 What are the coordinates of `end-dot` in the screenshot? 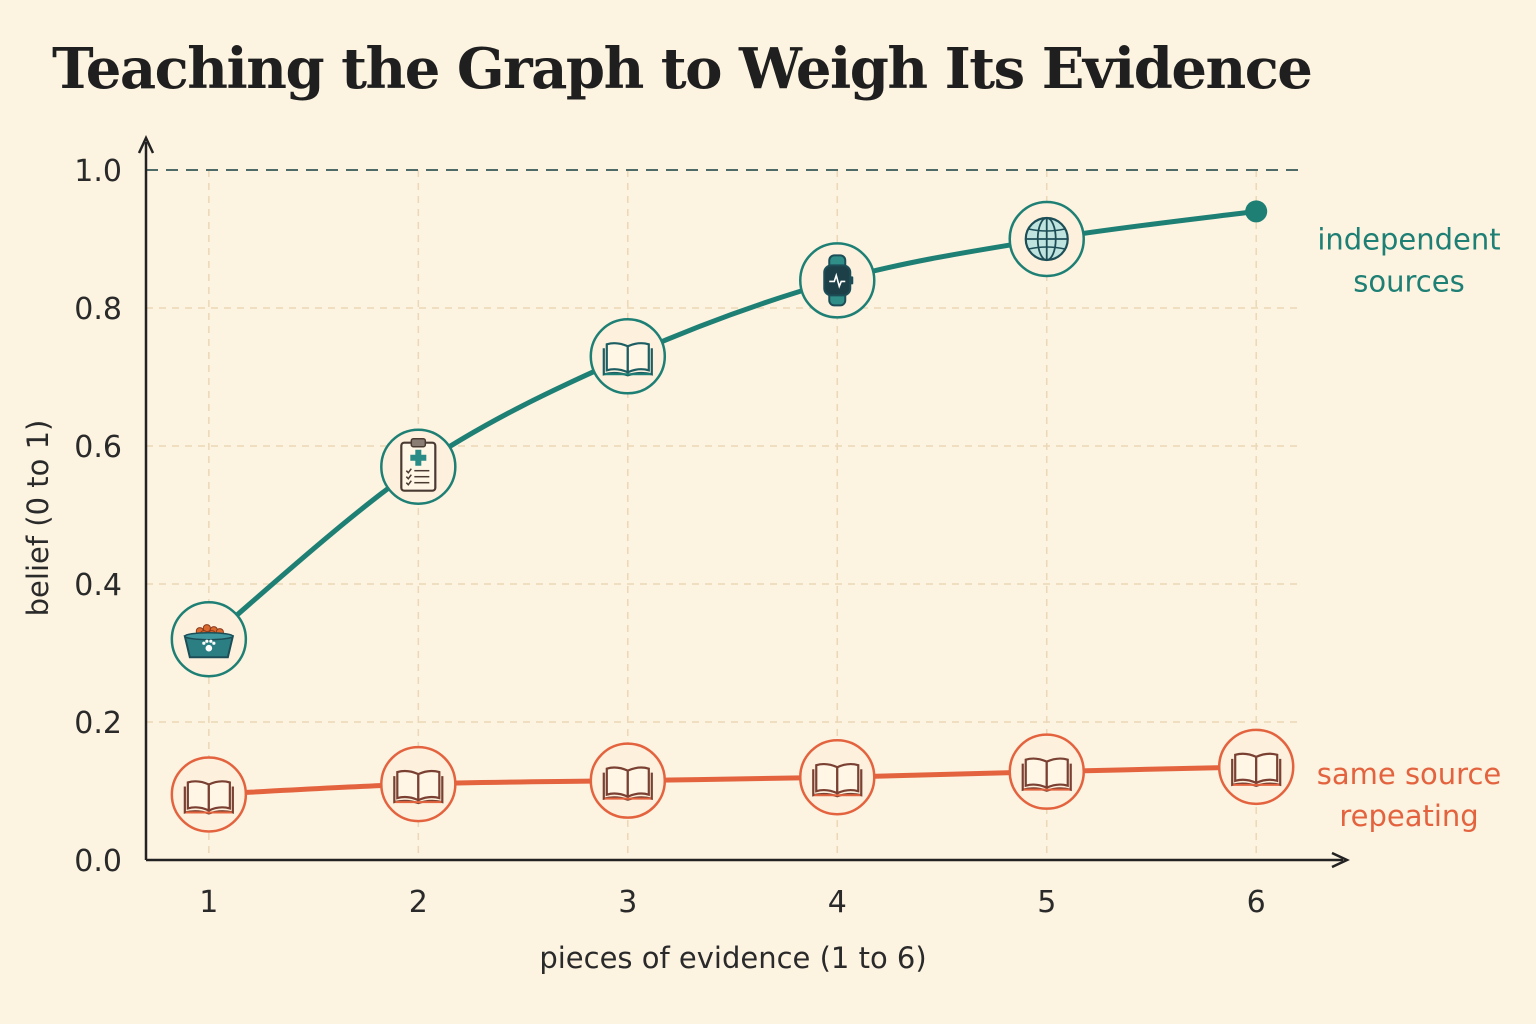 It's located at (1256, 211).